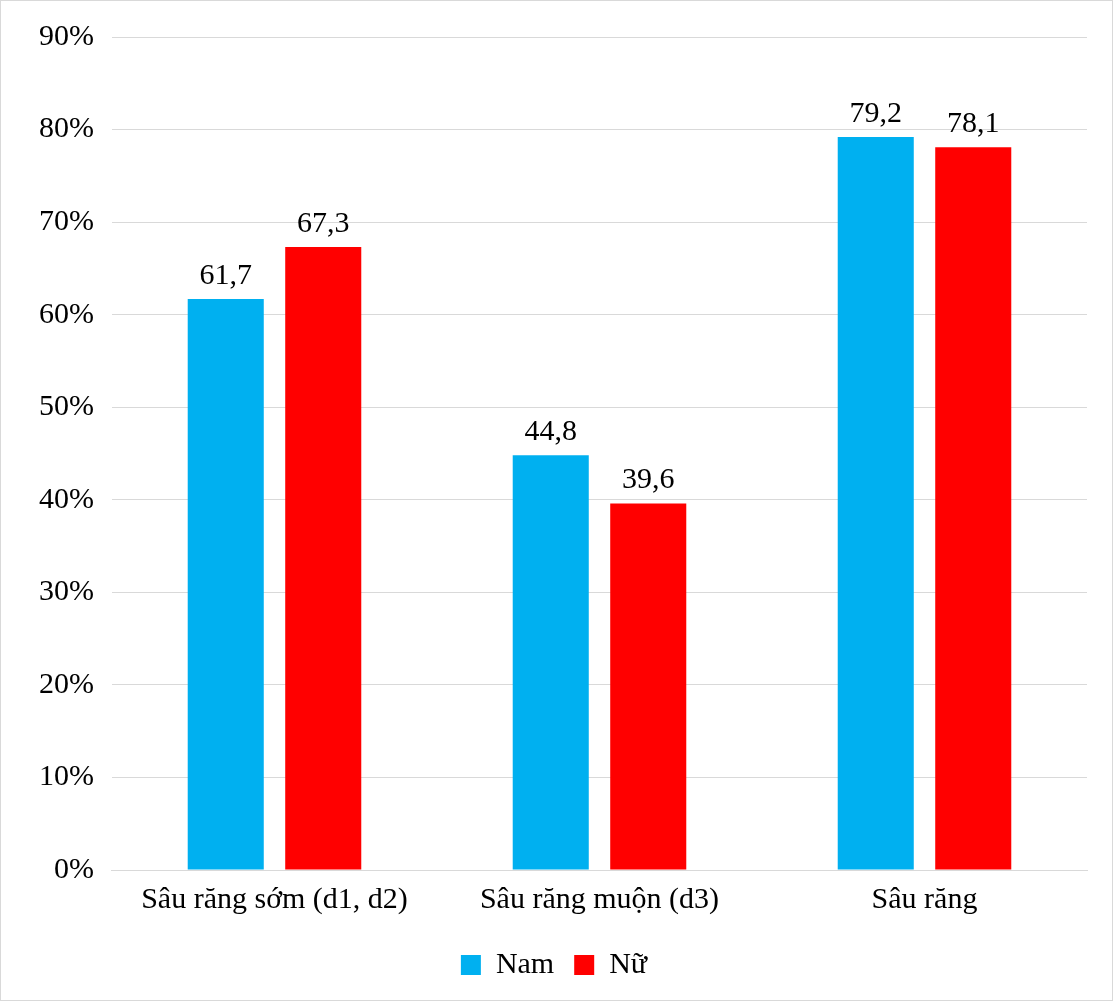 The image size is (1113, 1001). I want to click on data-label: 79,2, so click(875, 111).